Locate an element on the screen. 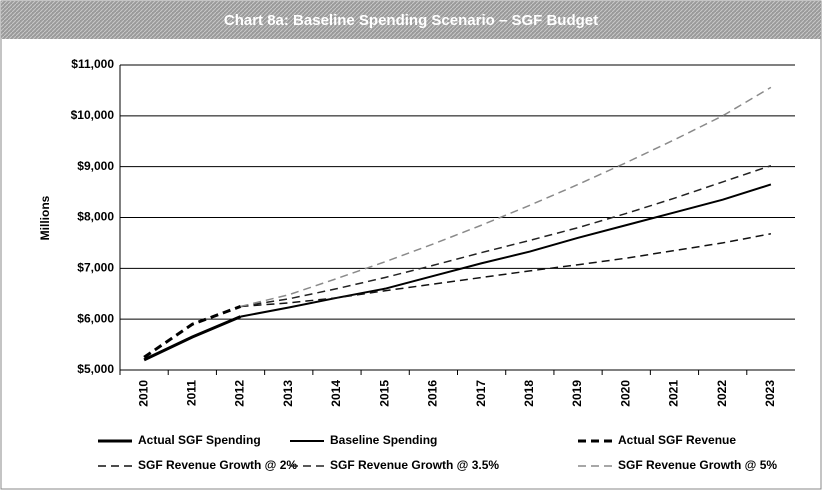 Image resolution: width=823 pixels, height=491 pixels. y-tick-label: $9,000 is located at coordinates (95, 166).